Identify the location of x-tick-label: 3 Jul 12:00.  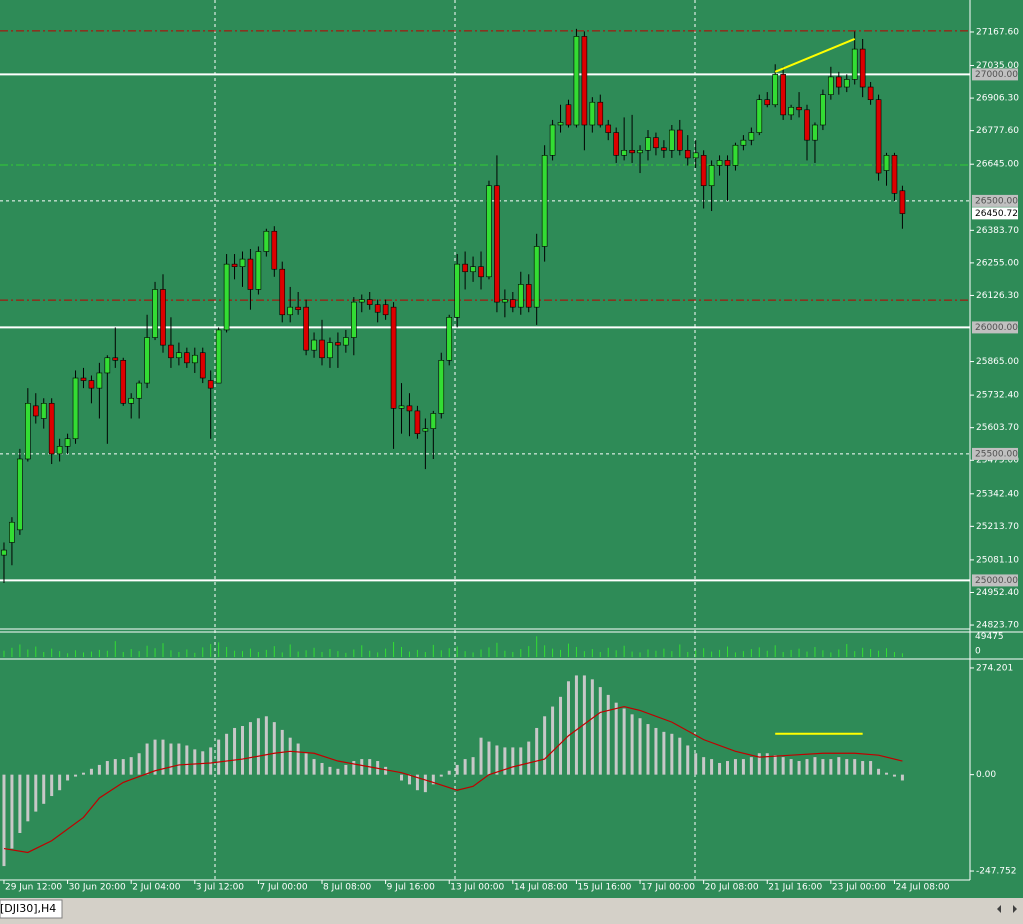
(220, 888).